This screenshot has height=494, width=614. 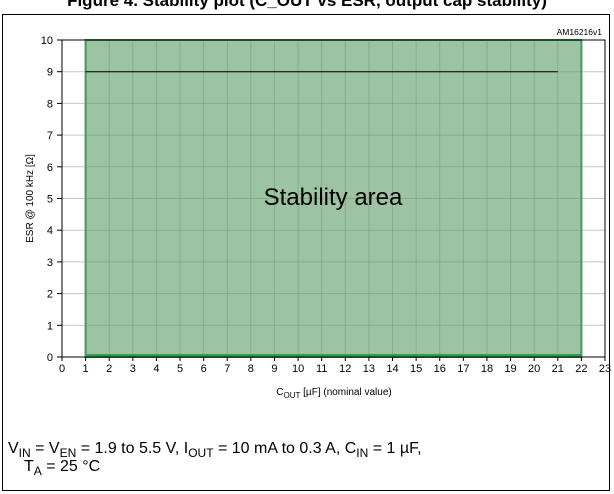 I want to click on y-tick-label: 0, so click(x=50, y=358).